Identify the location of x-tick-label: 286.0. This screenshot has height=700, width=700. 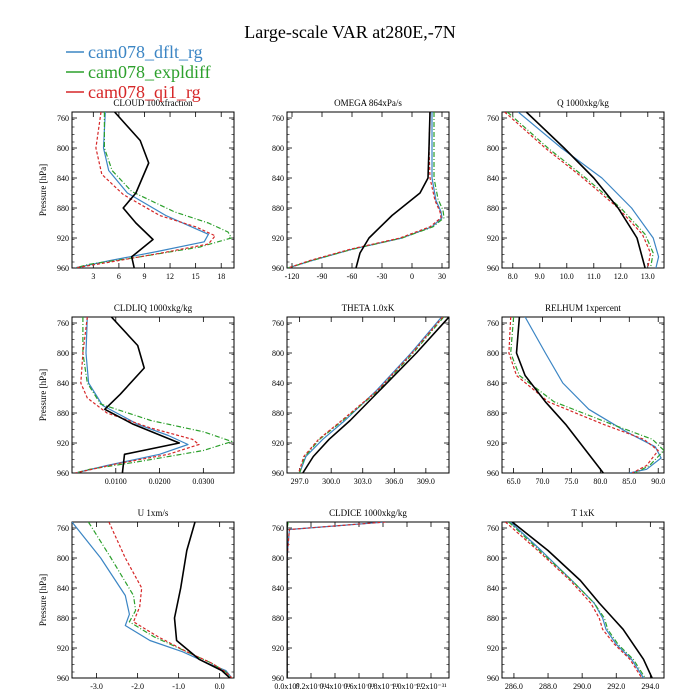
(514, 686).